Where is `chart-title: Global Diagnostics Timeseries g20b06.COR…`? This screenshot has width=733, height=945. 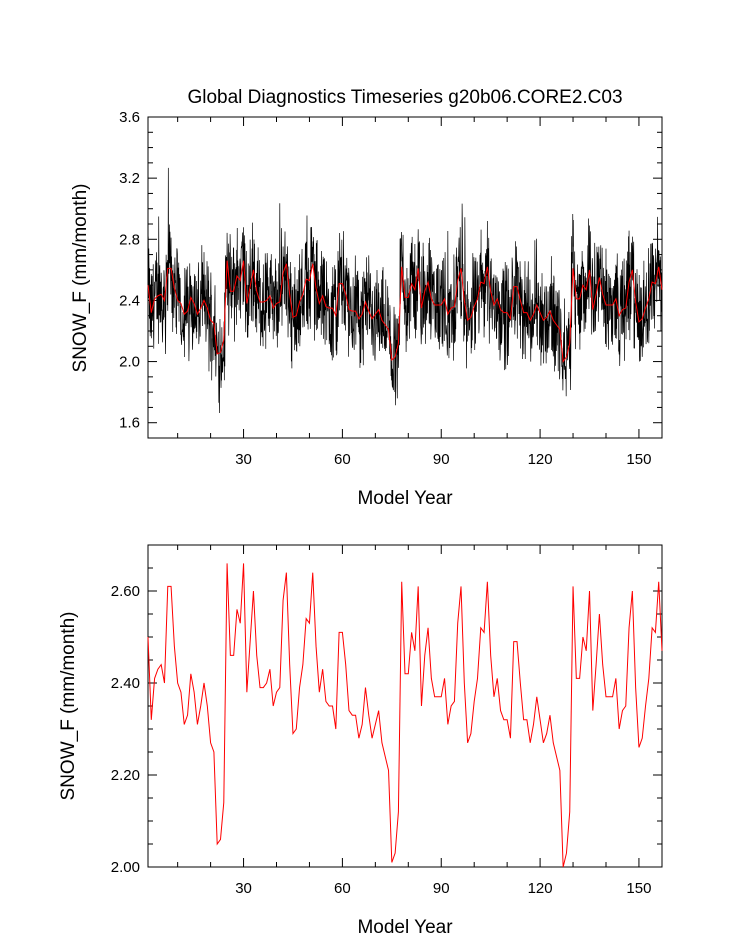
chart-title: Global Diagnostics Timeseries g20b06.COR… is located at coordinates (404, 97).